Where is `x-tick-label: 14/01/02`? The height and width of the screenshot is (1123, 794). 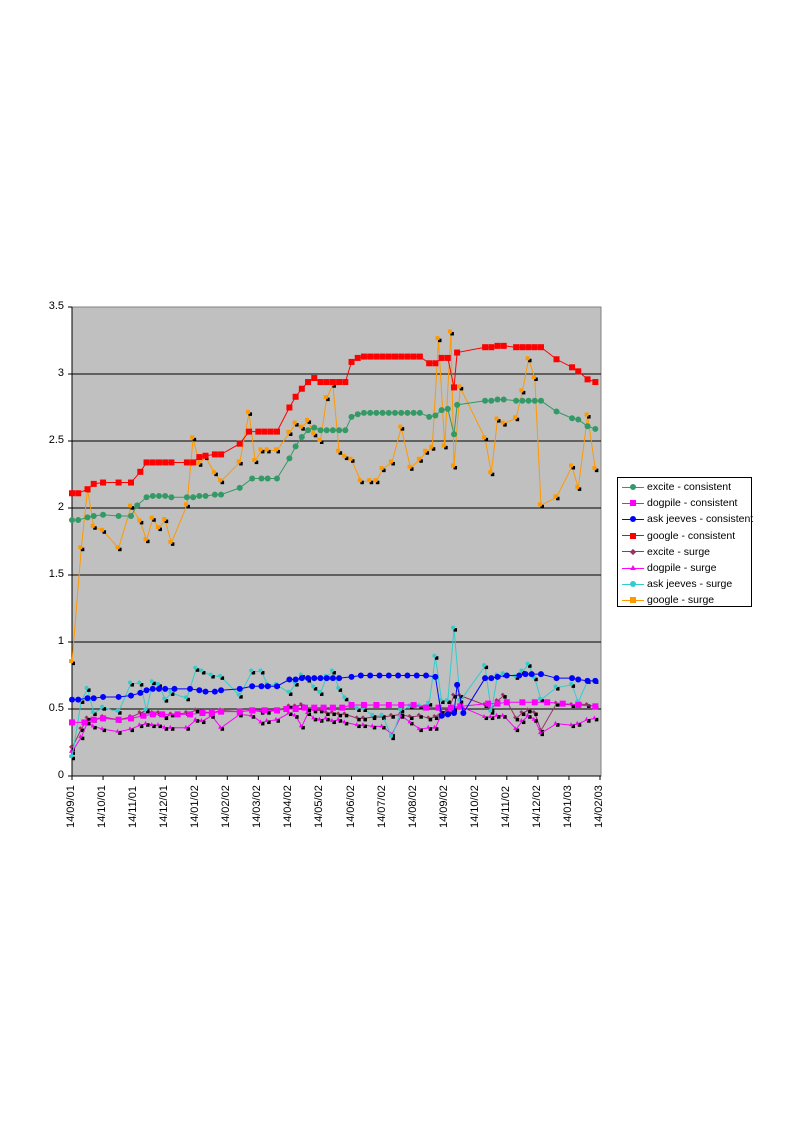
x-tick-label: 14/01/02 is located at coordinates (195, 806).